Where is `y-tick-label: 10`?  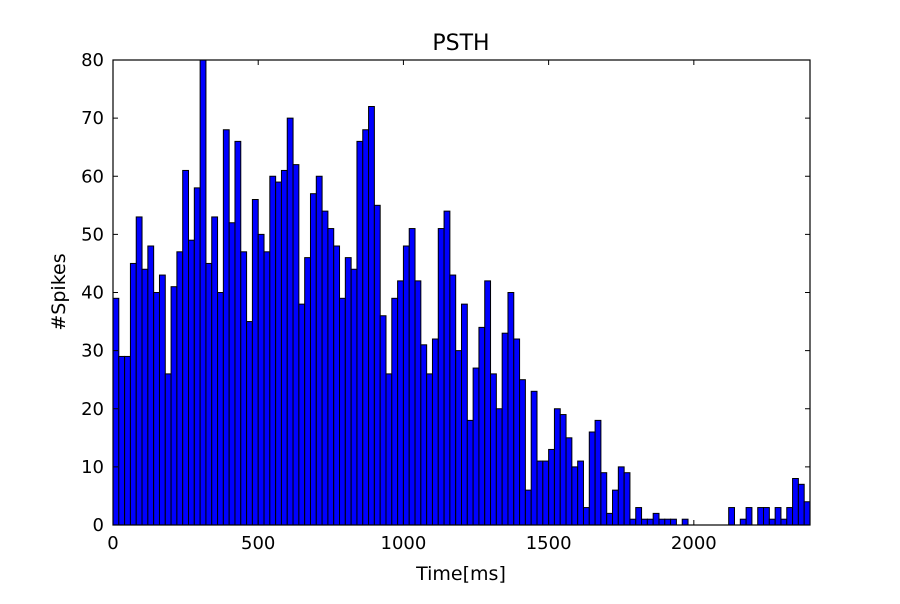 y-tick-label: 10 is located at coordinates (92, 467).